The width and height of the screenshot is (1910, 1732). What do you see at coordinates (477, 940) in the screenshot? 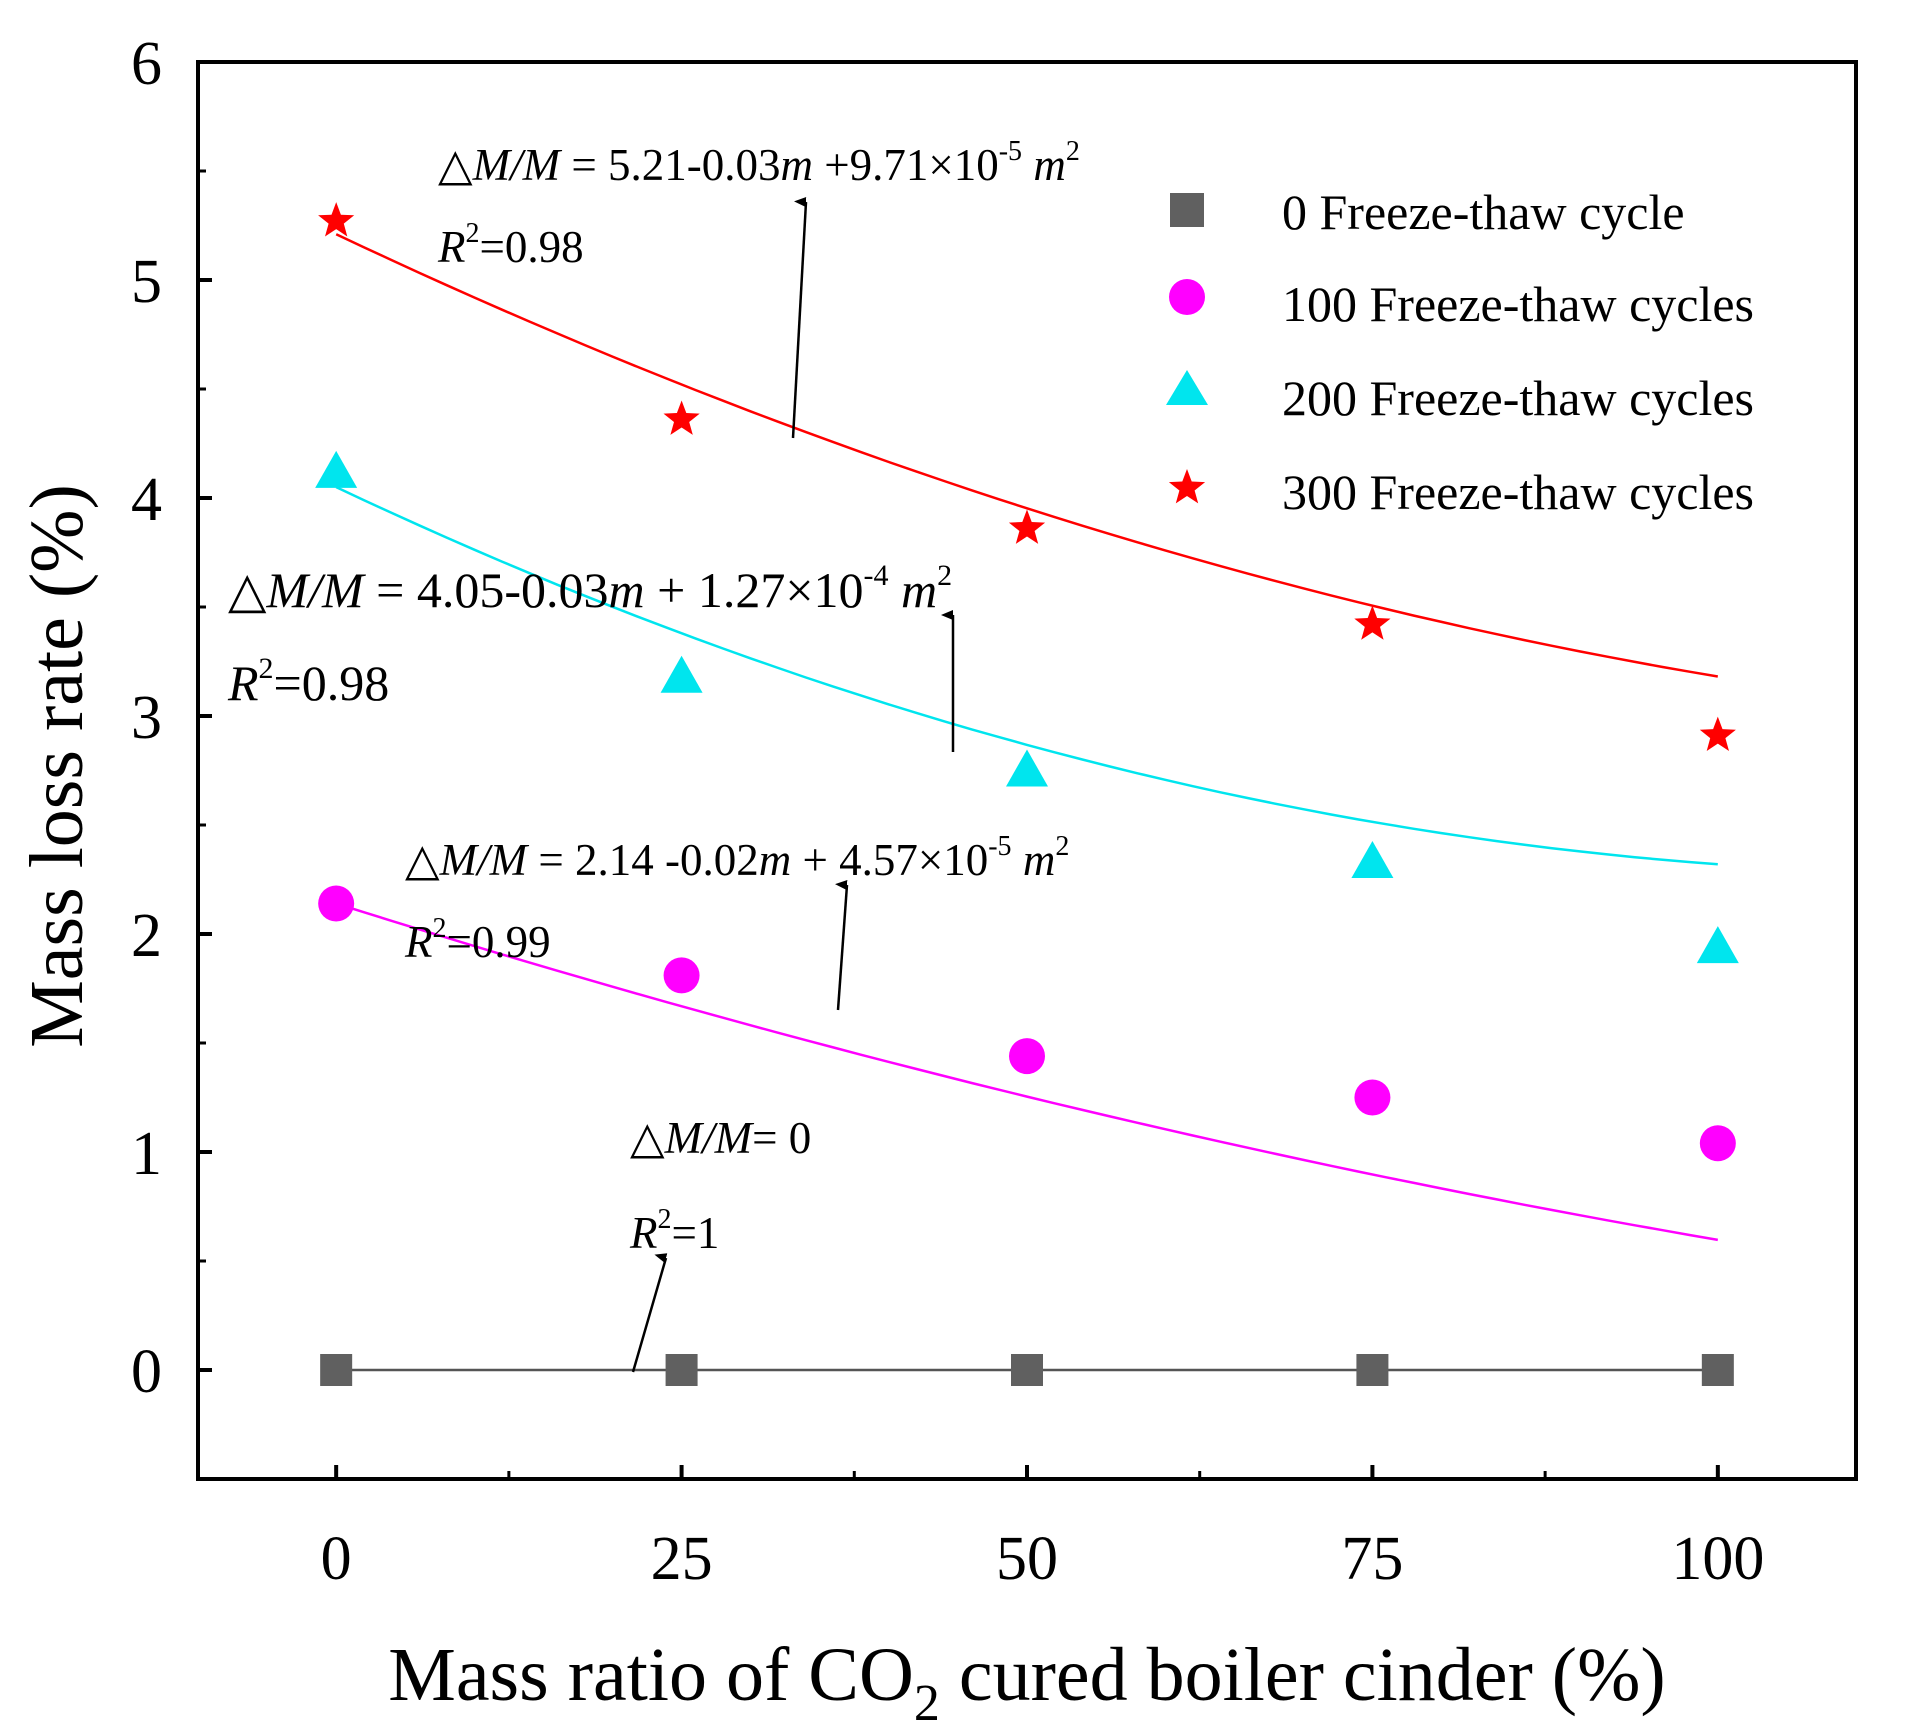
I see `r-squared-100-cycles: R2=0.99` at bounding box center [477, 940].